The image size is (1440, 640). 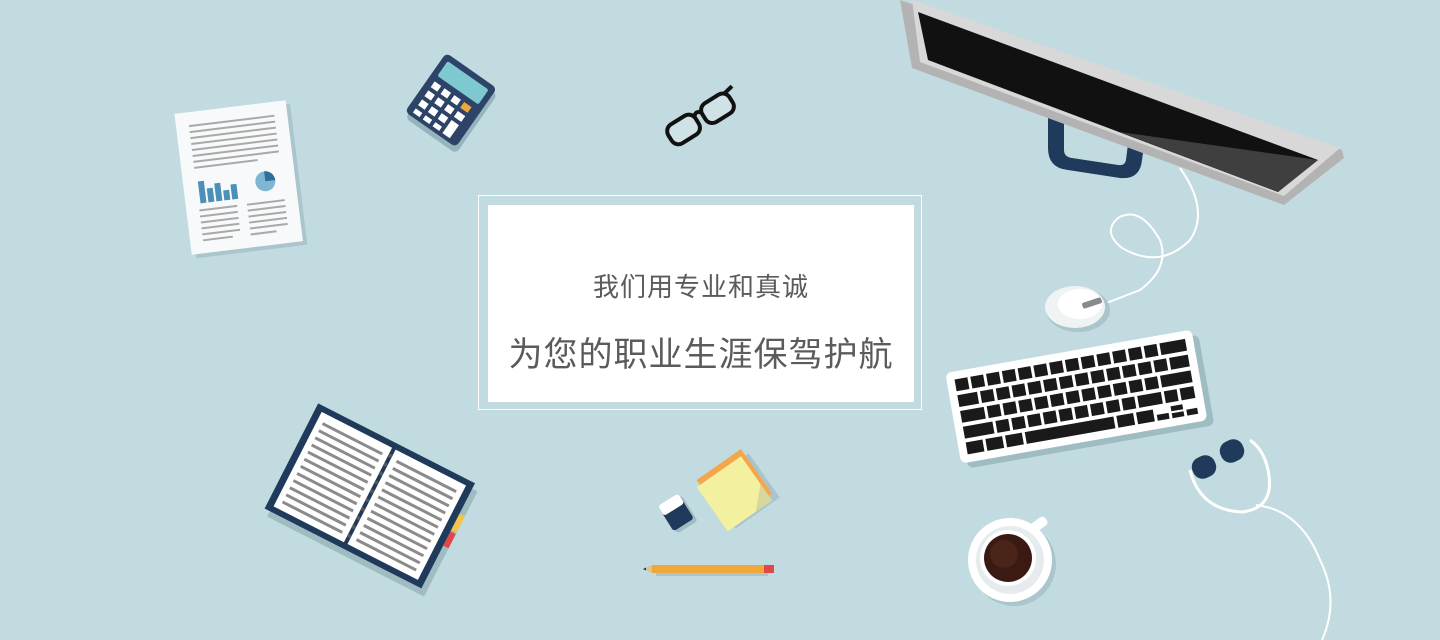 What do you see at coordinates (1012, 561) in the screenshot?
I see `coffee-cup-icon` at bounding box center [1012, 561].